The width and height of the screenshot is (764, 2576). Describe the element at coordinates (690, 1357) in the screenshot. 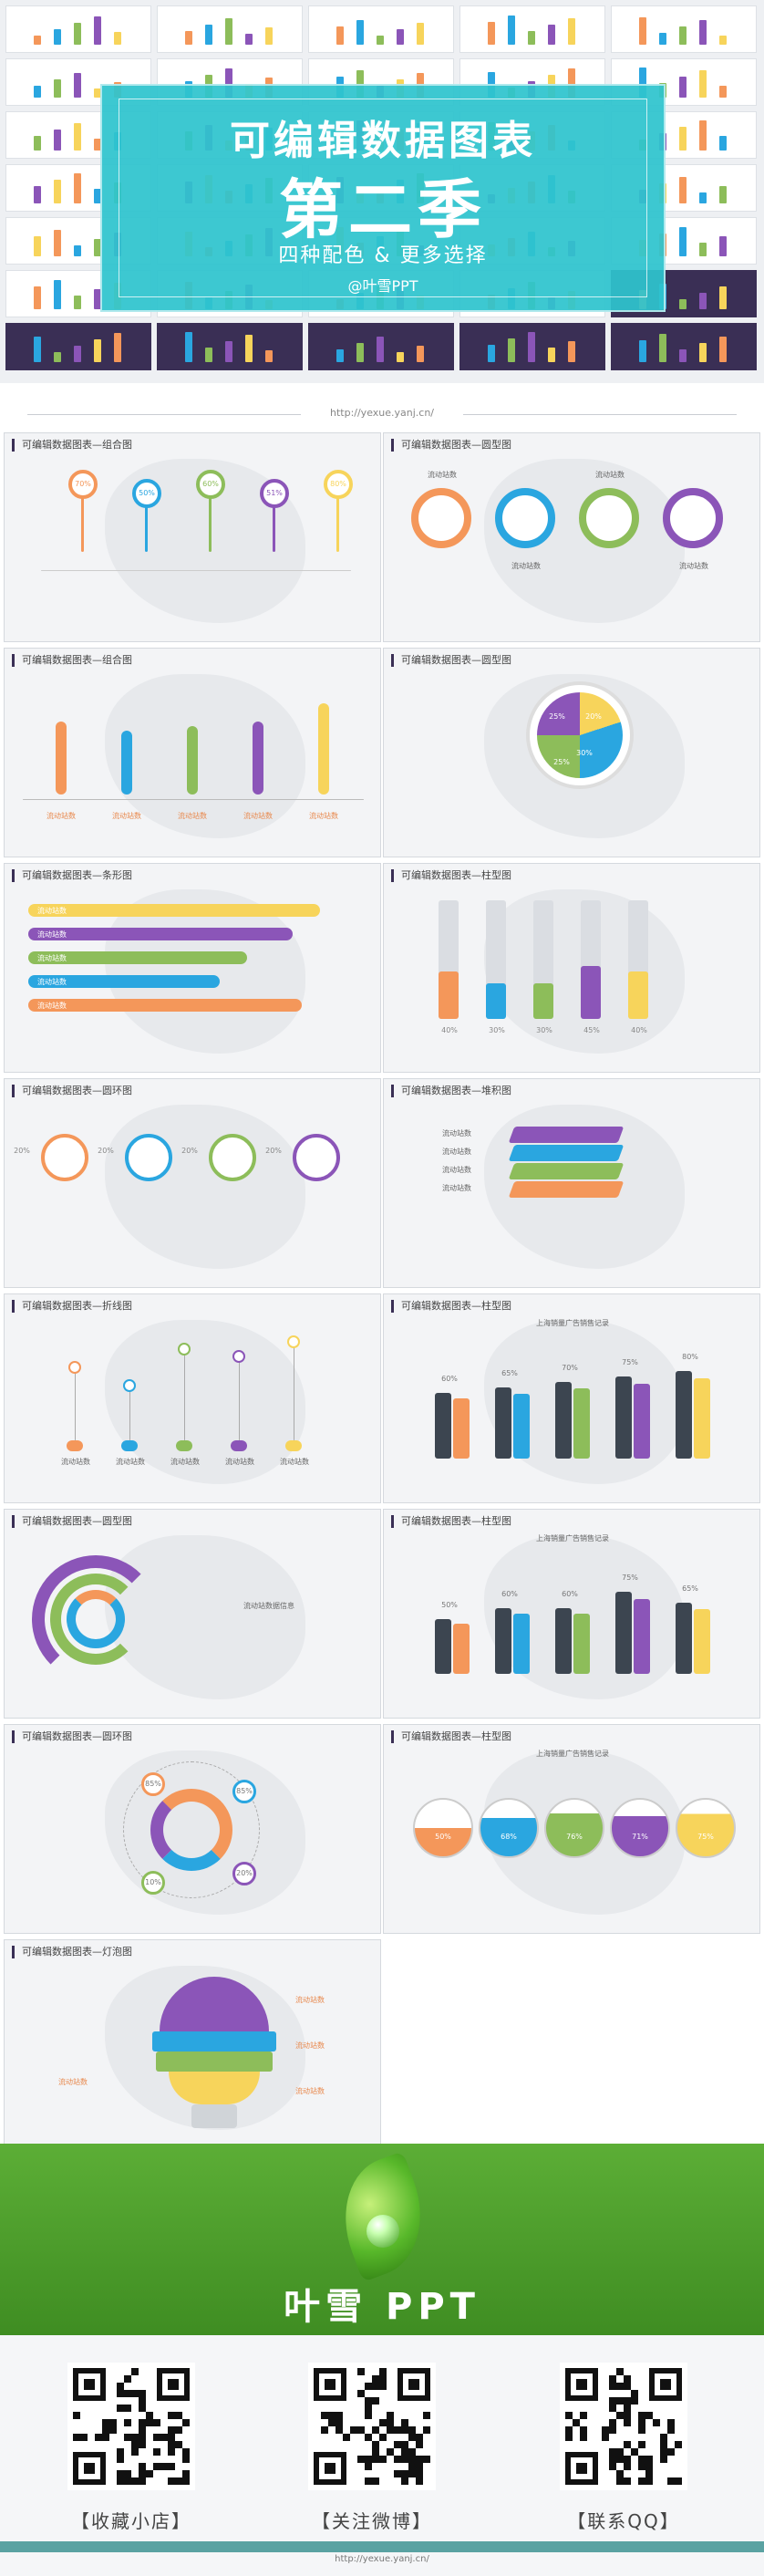

I see `chart-label: 80%` at that location.